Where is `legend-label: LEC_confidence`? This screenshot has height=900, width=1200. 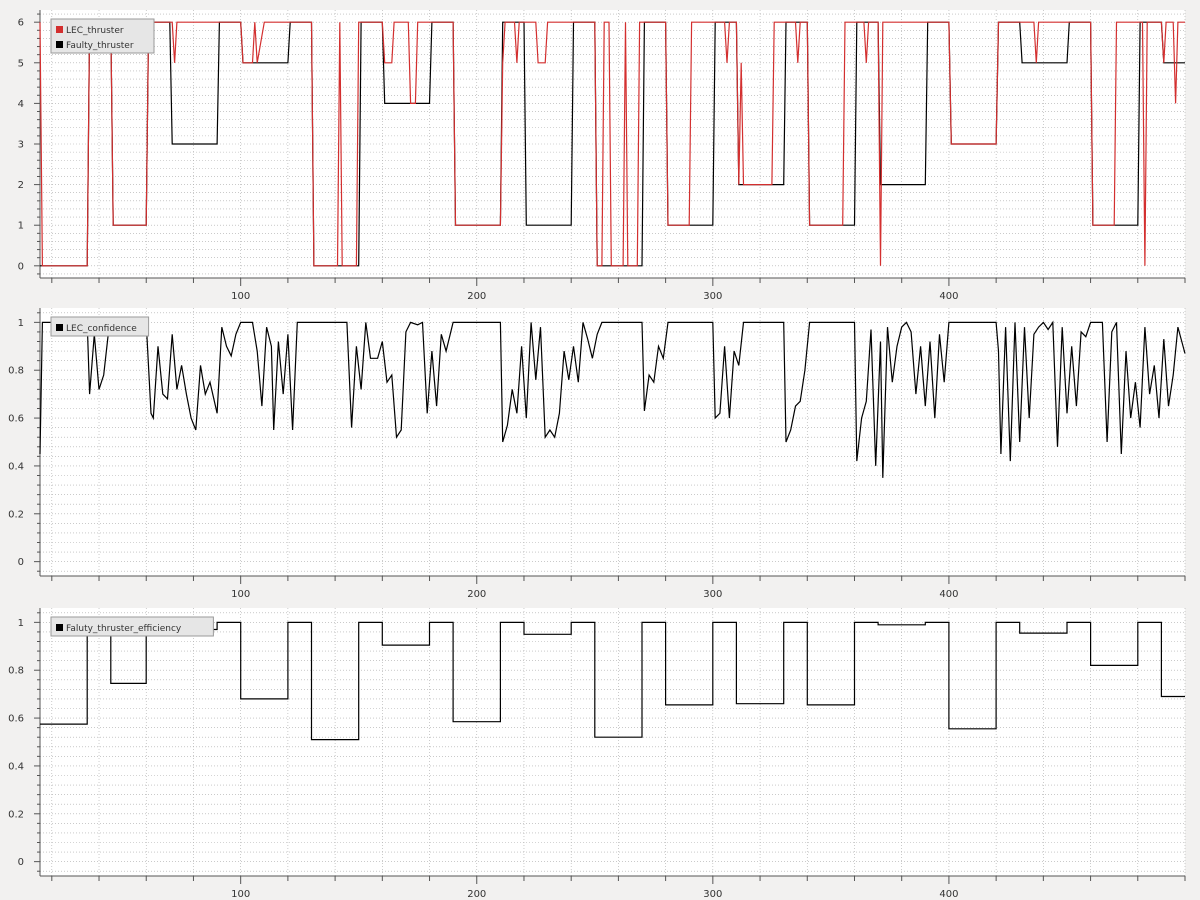
legend-label: LEC_confidence is located at coordinates (101, 329).